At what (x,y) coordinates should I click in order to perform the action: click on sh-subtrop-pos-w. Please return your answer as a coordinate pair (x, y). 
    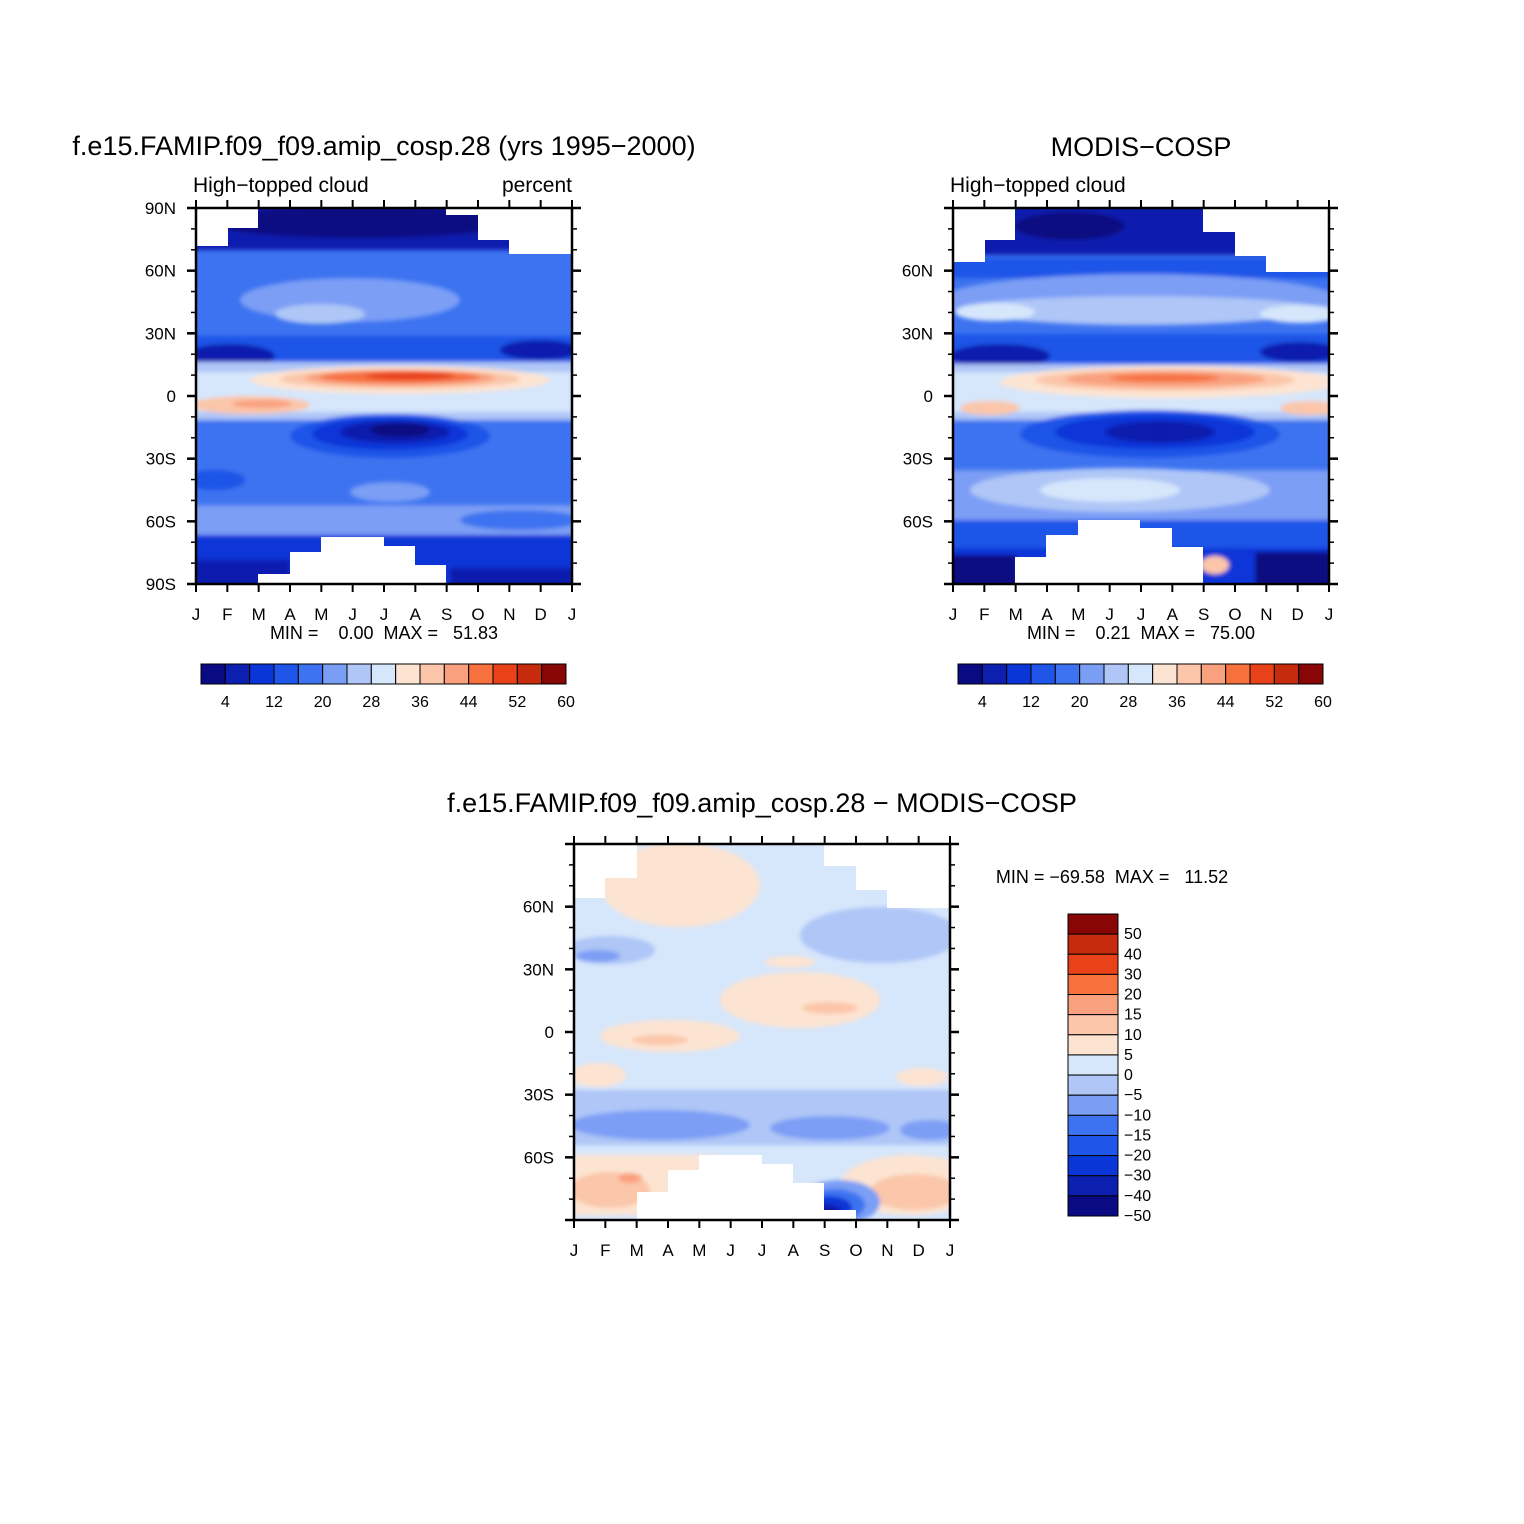
    Looking at the image, I should click on (600, 1075).